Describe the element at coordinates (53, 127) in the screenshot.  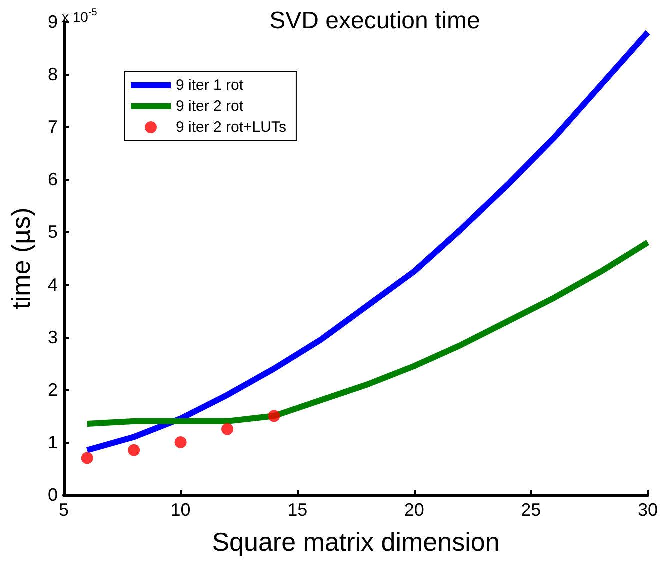
I see `y-tick-label: 7` at that location.